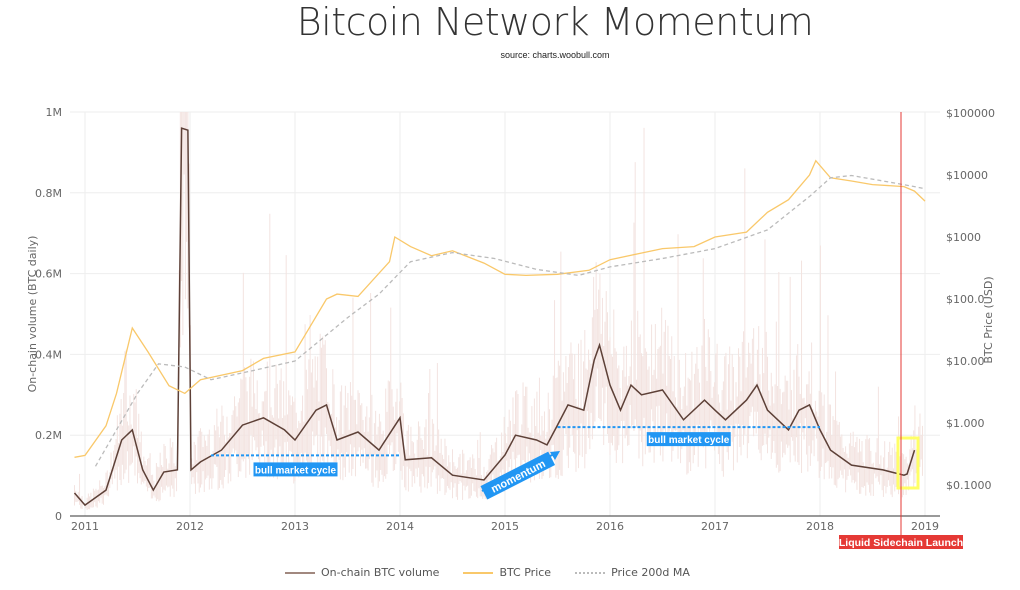 Image resolution: width=1020 pixels, height=590 pixels. What do you see at coordinates (967, 175) in the screenshot?
I see `y2-tick-label: $10000` at bounding box center [967, 175].